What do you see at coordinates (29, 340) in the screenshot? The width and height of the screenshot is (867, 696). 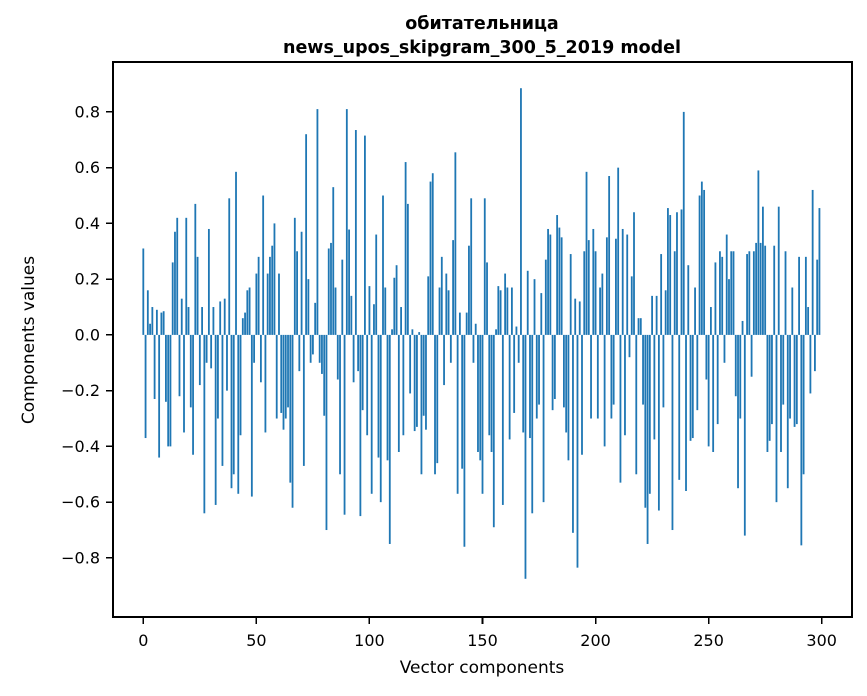 I see `y-axis-label: Components values` at bounding box center [29, 340].